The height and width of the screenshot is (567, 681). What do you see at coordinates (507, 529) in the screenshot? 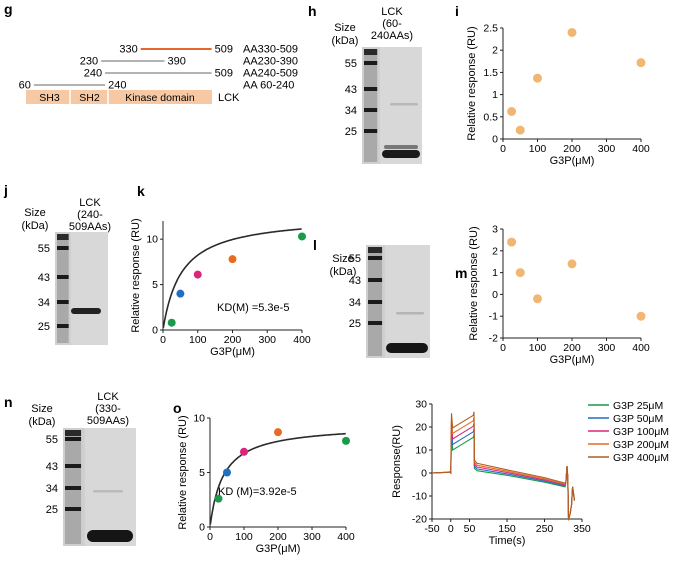
I see `x-tick-label: 150` at bounding box center [507, 529].